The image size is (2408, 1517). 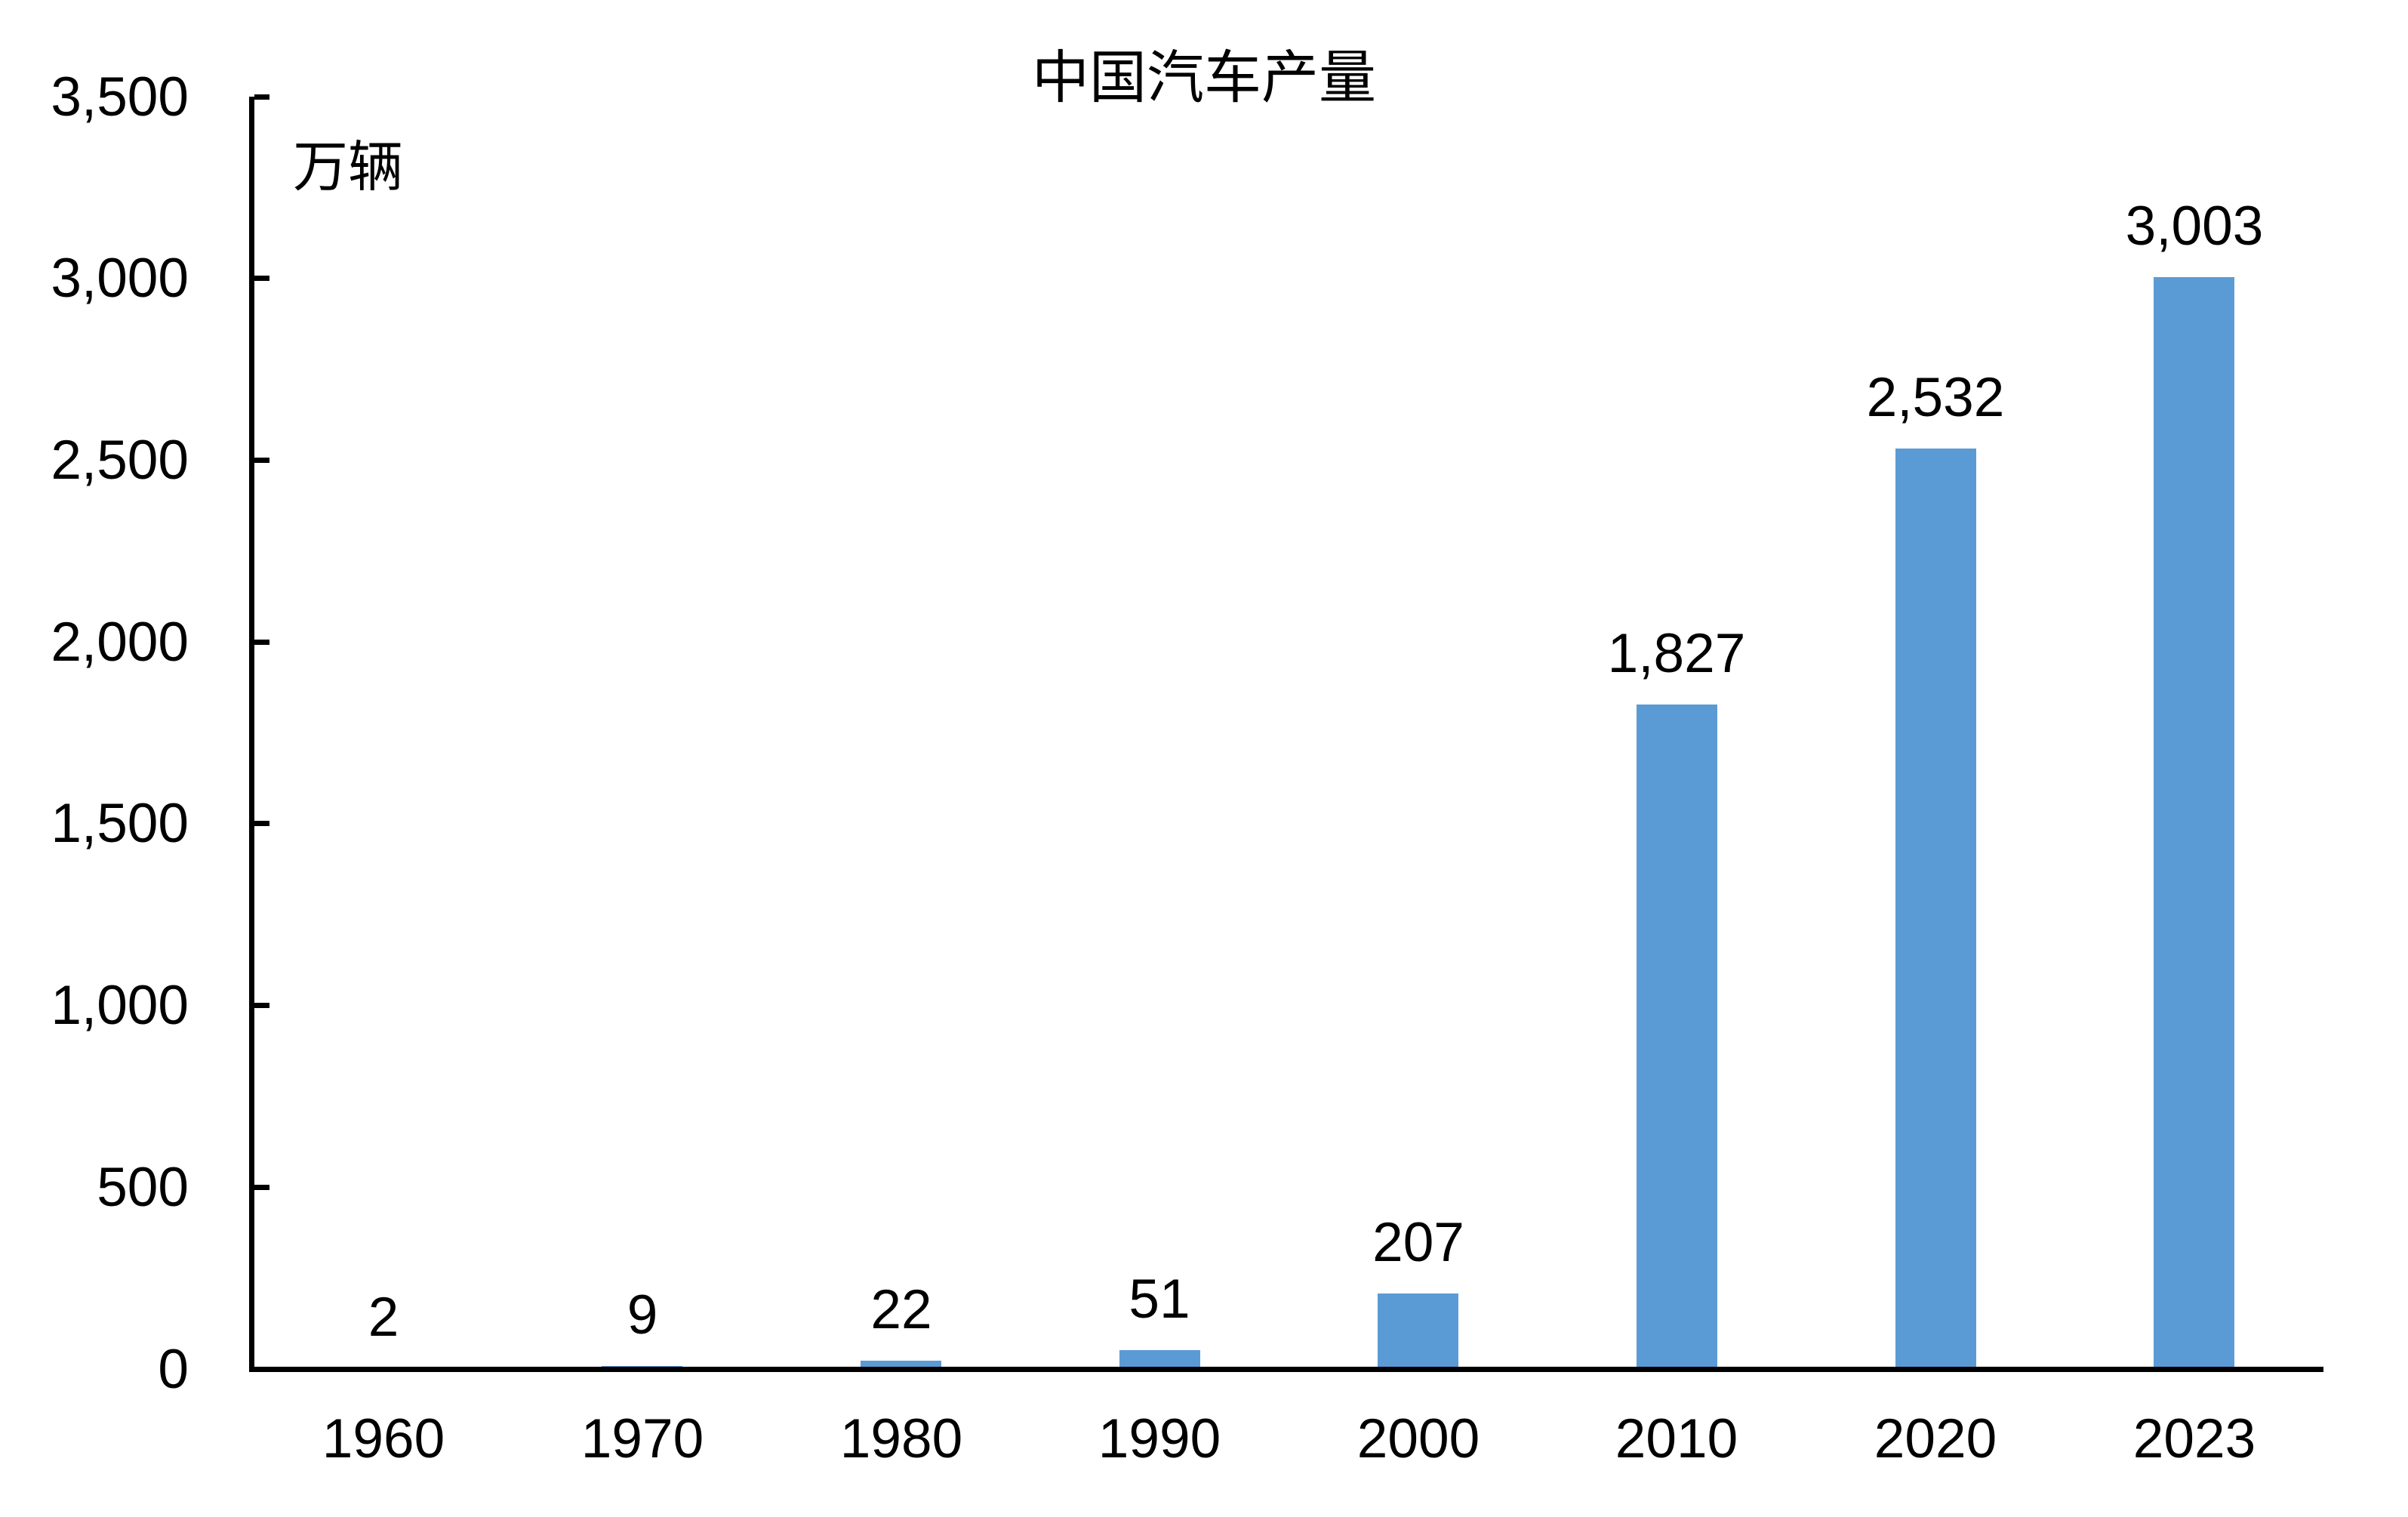 I want to click on y-axis-tick-label: 1,500, so click(x=120, y=823).